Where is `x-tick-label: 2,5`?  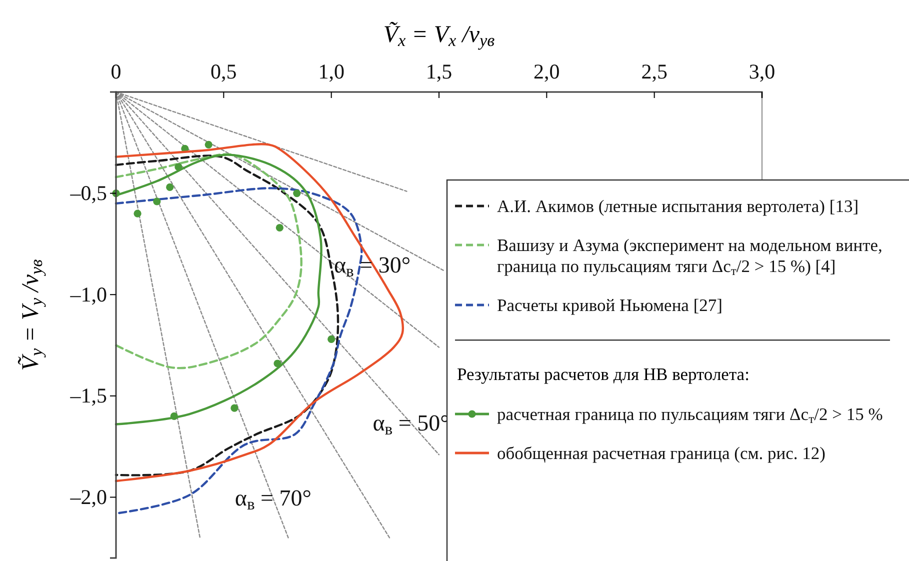 x-tick-label: 2,5 is located at coordinates (654, 72).